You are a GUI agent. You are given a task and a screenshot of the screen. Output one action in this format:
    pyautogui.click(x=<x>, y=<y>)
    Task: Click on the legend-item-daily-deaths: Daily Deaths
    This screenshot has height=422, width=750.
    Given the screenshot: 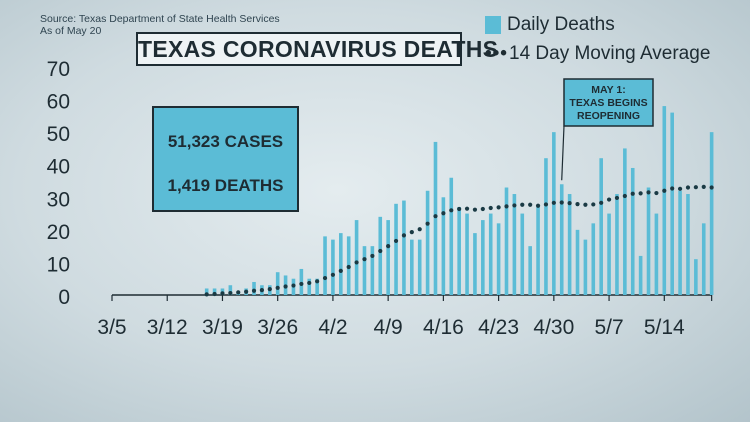 What is the action you would take?
    pyautogui.click(x=550, y=25)
    